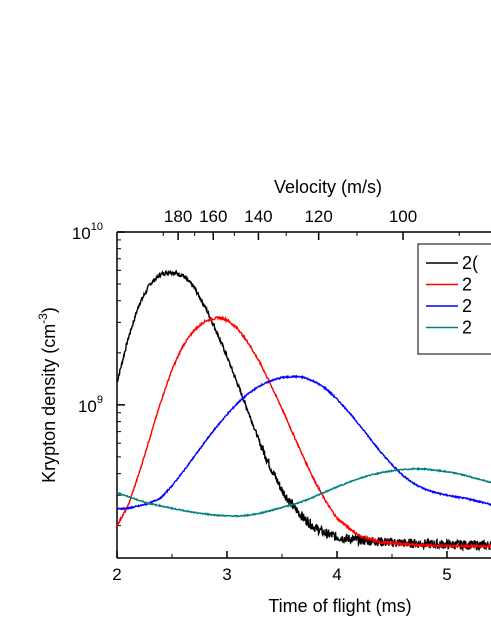 The height and width of the screenshot is (635, 491). I want to click on legend-box, so click(454, 299).